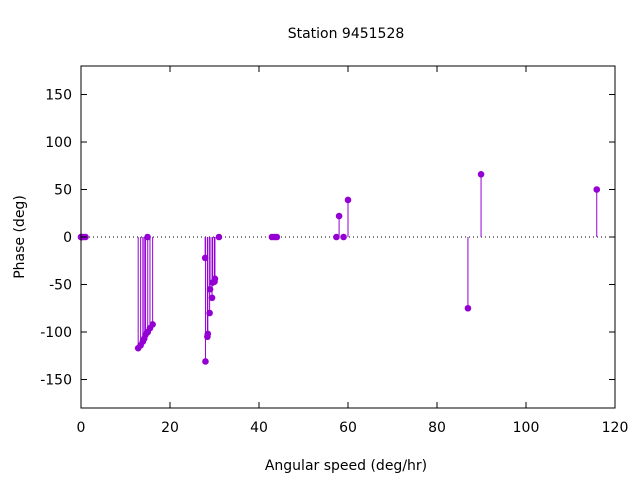 The width and height of the screenshot is (640, 480). Describe the element at coordinates (526, 428) in the screenshot. I see `x-tick-label: 100` at that location.